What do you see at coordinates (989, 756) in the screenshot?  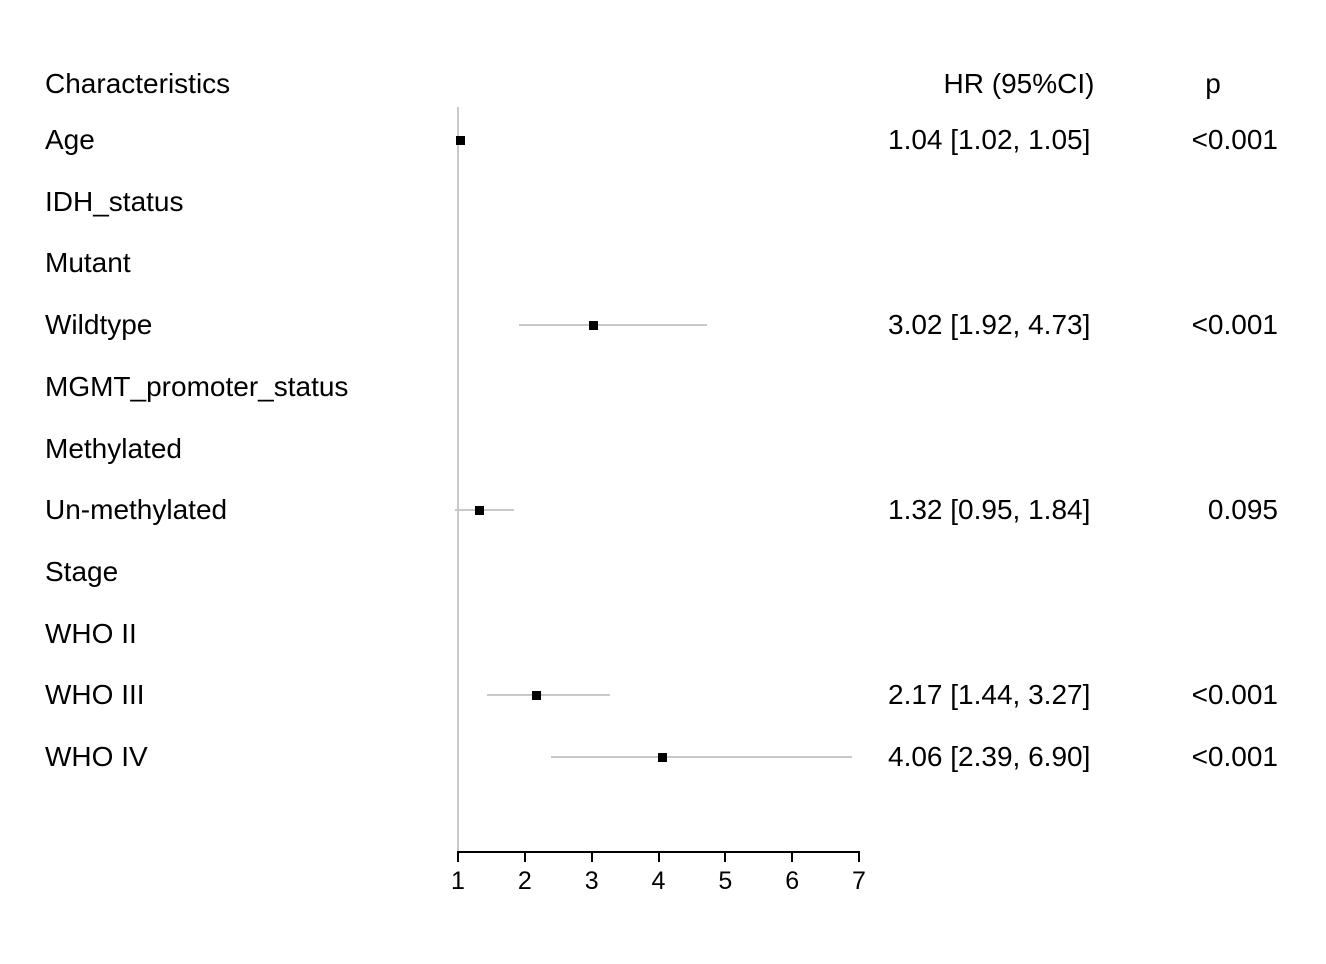 I see `row-hr-ci: 4.06 [2.39, 6.90]` at bounding box center [989, 756].